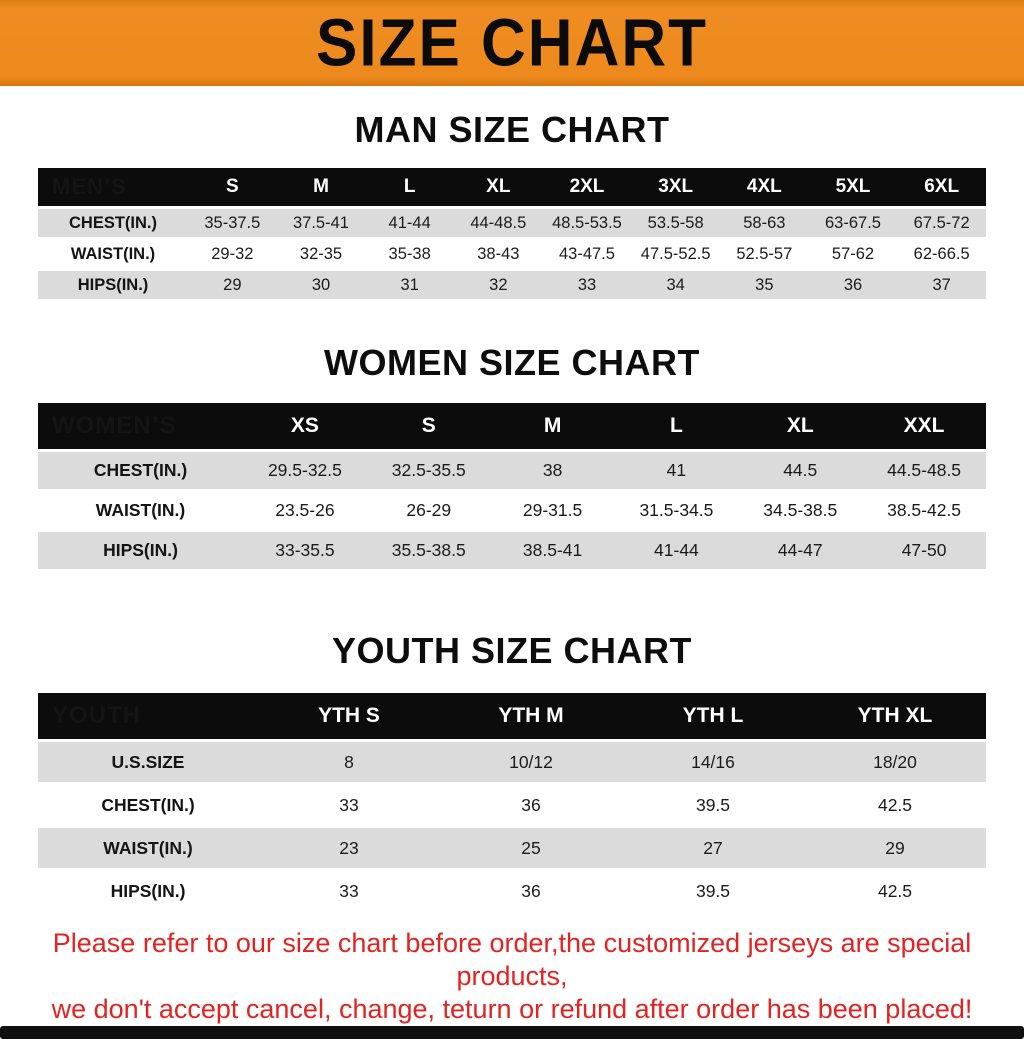 This screenshot has height=1039, width=1024. Describe the element at coordinates (531, 761) in the screenshot. I see `table-cell: 10/12` at that location.